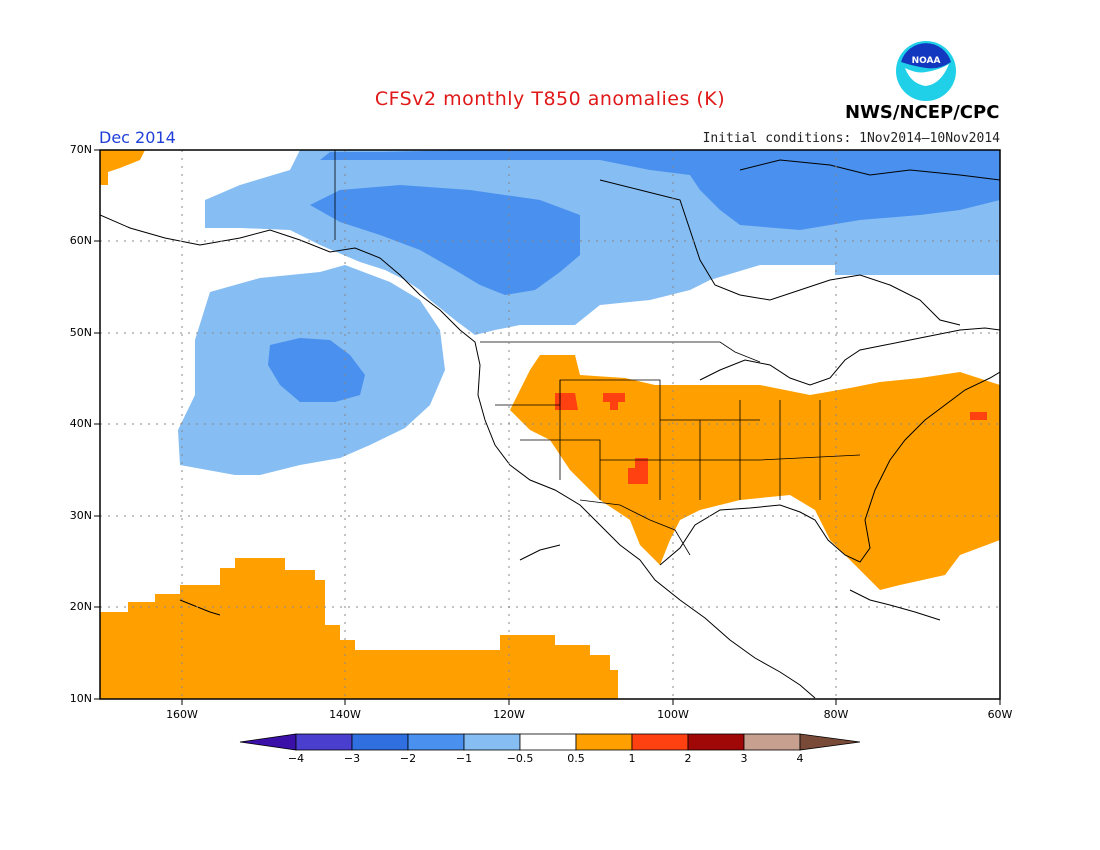 Image resolution: width=1100 pixels, height=850 pixels. Describe the element at coordinates (408, 758) in the screenshot. I see `legend-label-minus2: −2` at that location.